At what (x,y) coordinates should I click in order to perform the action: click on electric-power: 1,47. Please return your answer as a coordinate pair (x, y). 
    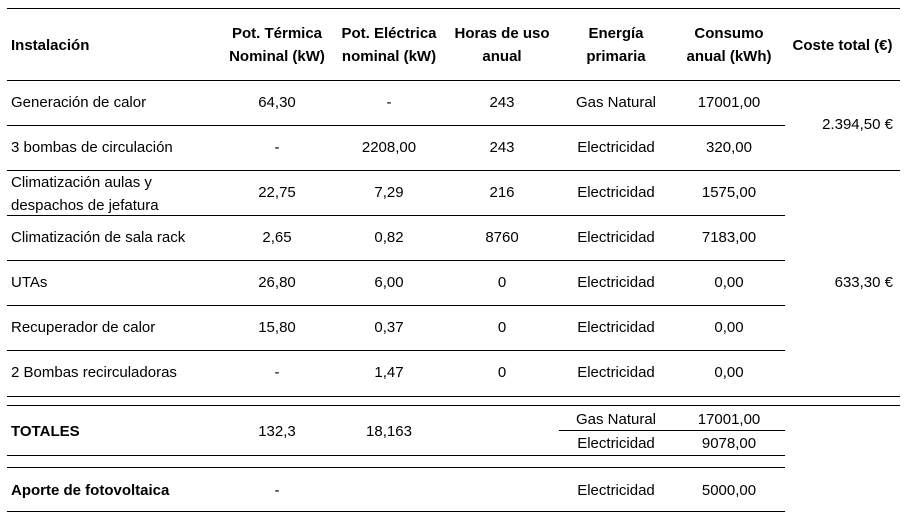
    Looking at the image, I should click on (389, 372).